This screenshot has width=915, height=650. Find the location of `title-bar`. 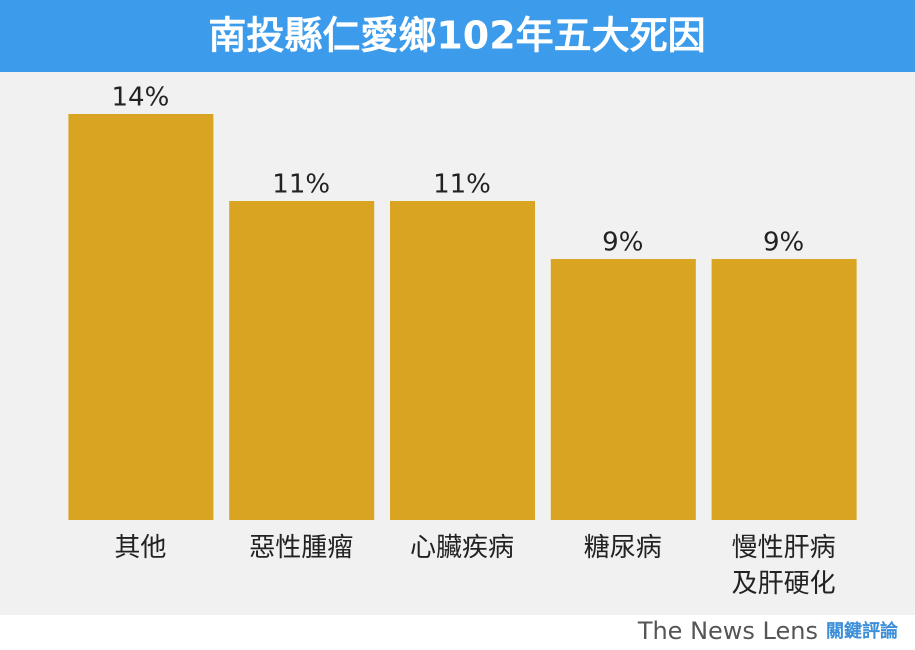

title-bar is located at coordinates (457, 36).